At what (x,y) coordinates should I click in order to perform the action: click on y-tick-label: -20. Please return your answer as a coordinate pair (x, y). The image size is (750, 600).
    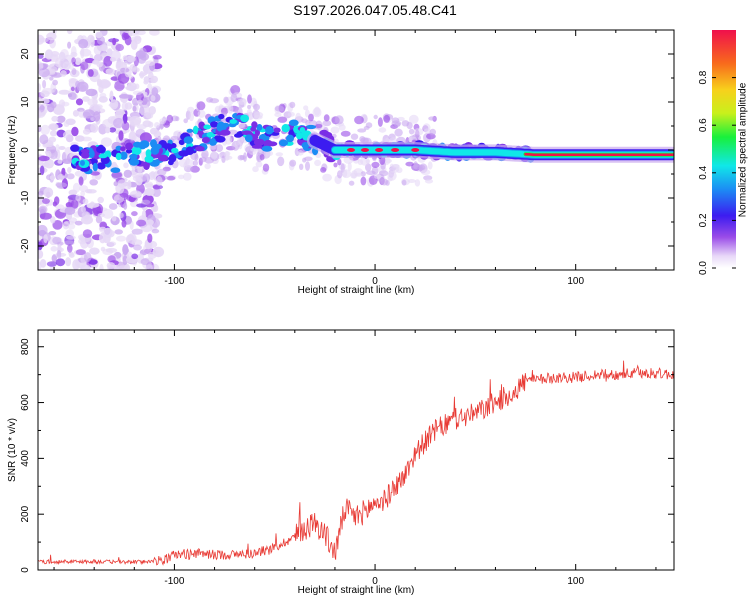
    Looking at the image, I should click on (25, 245).